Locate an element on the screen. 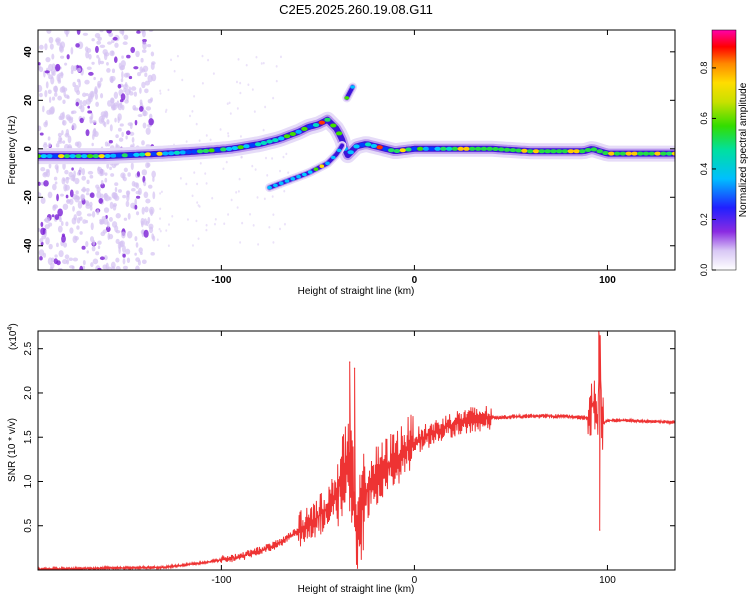 The height and width of the screenshot is (605, 750). page-title: C2E5.2025.260.19.08.G11 is located at coordinates (356, 9).